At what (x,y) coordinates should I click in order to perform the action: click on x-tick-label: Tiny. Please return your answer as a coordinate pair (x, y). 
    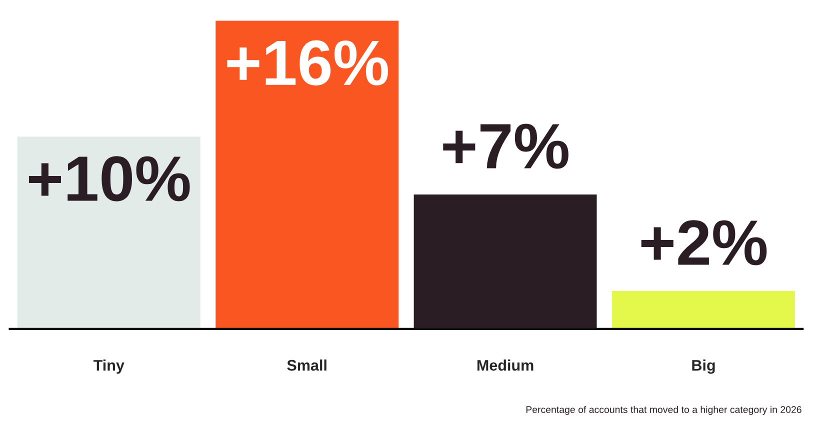
    Looking at the image, I should click on (108, 367).